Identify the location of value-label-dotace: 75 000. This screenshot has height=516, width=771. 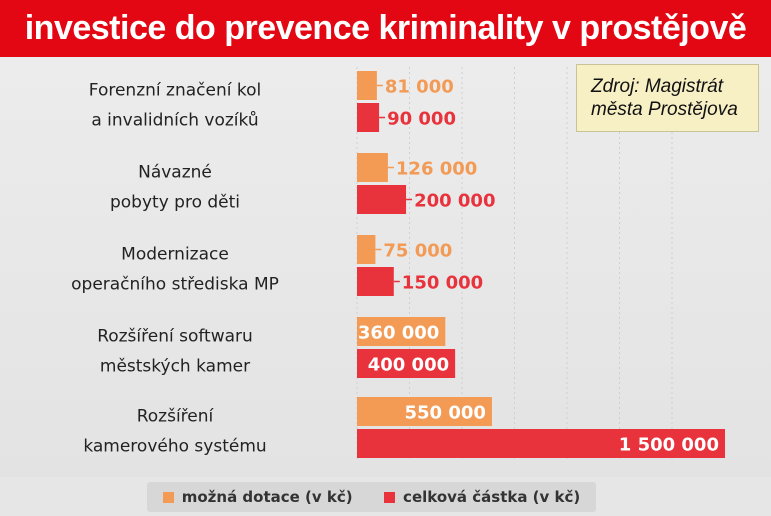
(417, 251).